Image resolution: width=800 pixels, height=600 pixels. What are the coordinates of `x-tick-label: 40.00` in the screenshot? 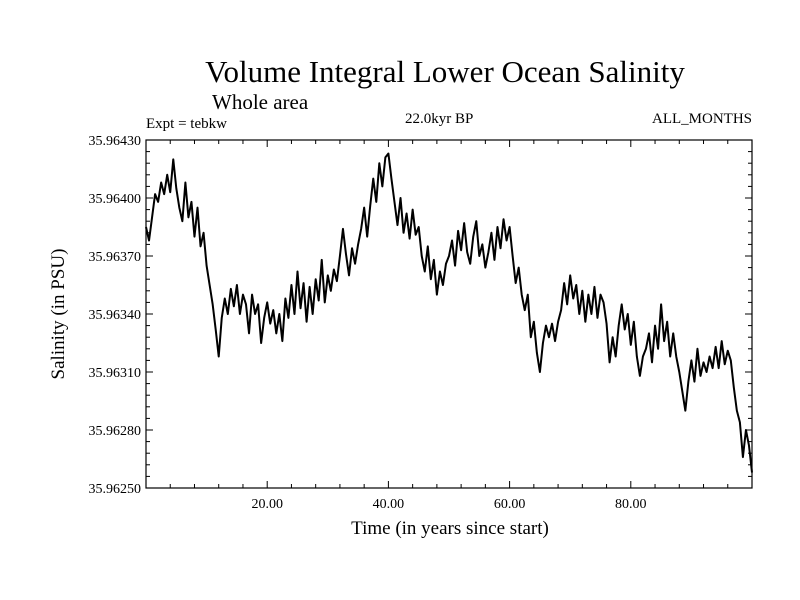 It's located at (389, 504).